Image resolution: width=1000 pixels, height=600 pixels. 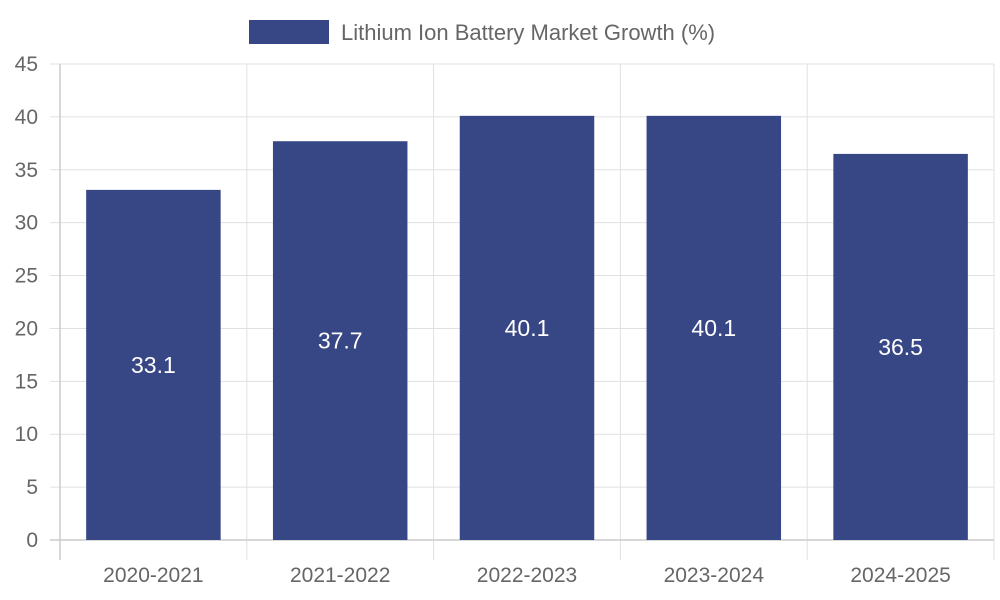 What do you see at coordinates (714, 575) in the screenshot?
I see `x-tick-label: 2023-2024` at bounding box center [714, 575].